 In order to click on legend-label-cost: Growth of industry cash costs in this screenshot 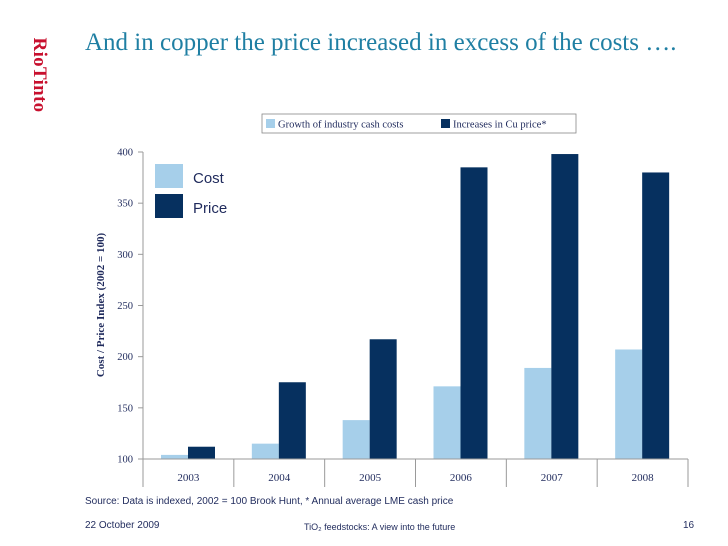, I will do `click(340, 125)`.